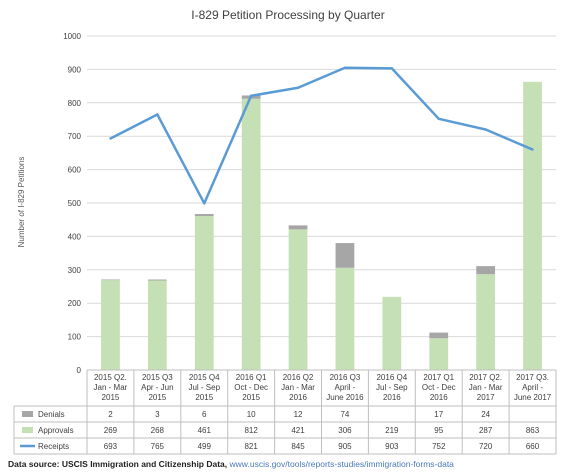 This screenshot has height=476, width=576. Describe the element at coordinates (79, 370) in the screenshot. I see `y-tick-0: 0` at that location.